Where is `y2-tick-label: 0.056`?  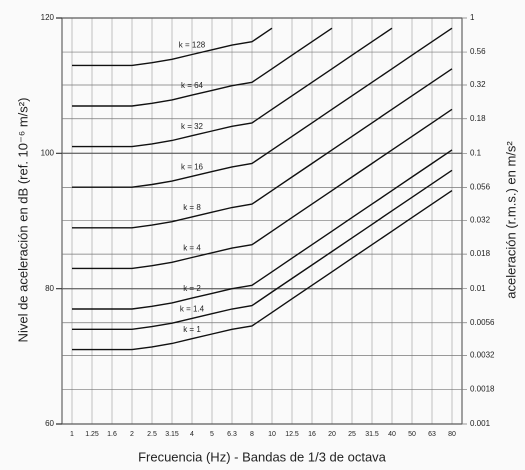 y2-tick-label: 0.056 is located at coordinates (480, 187).